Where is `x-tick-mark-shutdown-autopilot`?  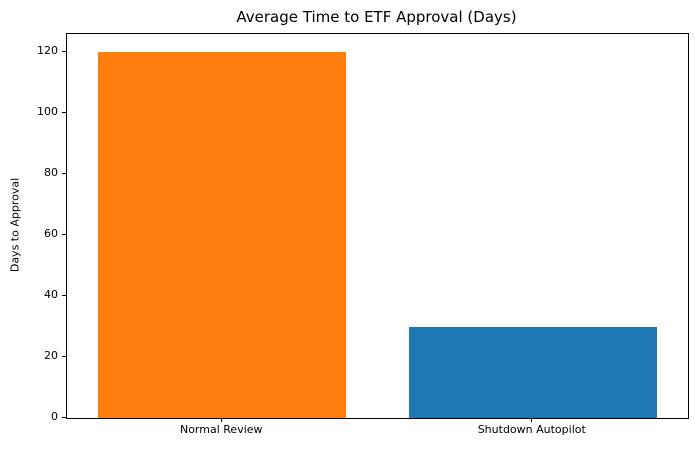
x-tick-mark-shutdown-autopilot is located at coordinates (532, 420).